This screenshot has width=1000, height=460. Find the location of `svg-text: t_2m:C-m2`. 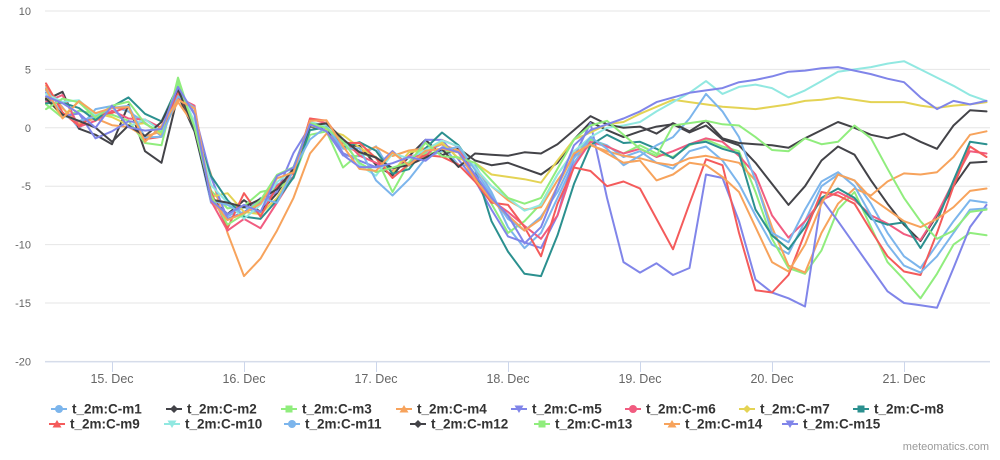

svg-text: t_2m:C-m2 is located at coordinates (222, 409).